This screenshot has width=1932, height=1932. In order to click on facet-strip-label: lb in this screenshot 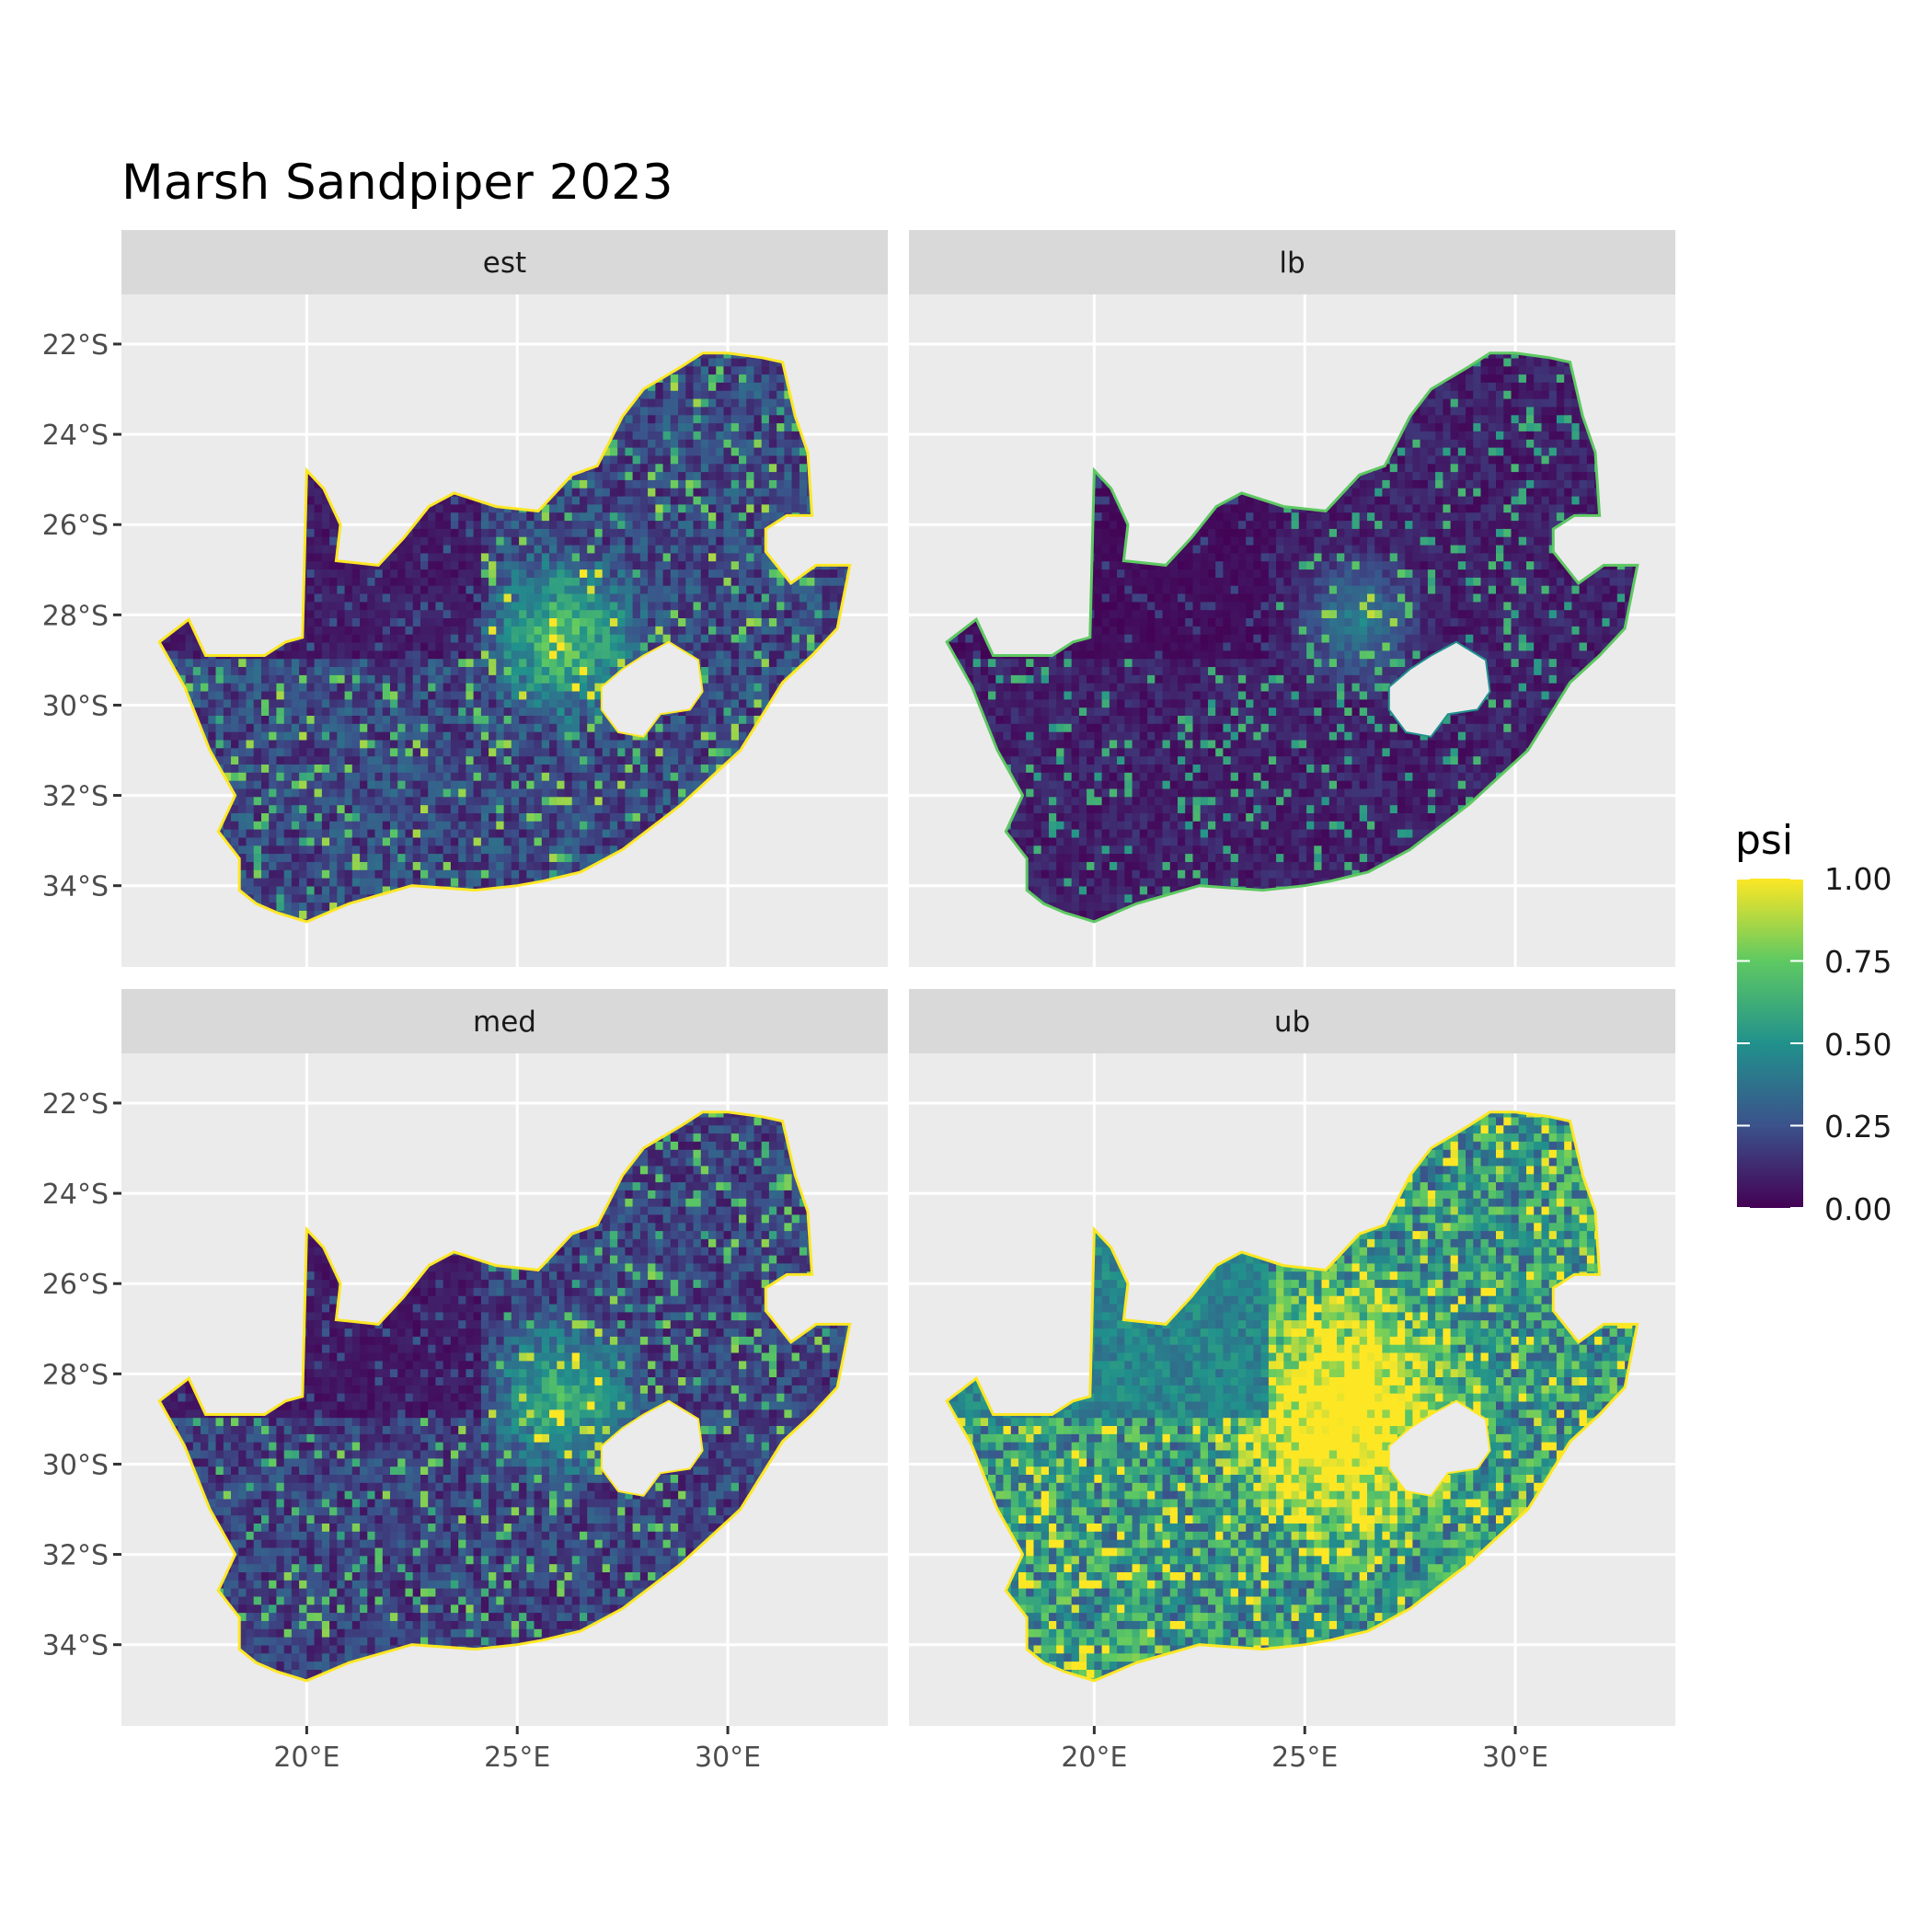, I will do `click(1292, 263)`.